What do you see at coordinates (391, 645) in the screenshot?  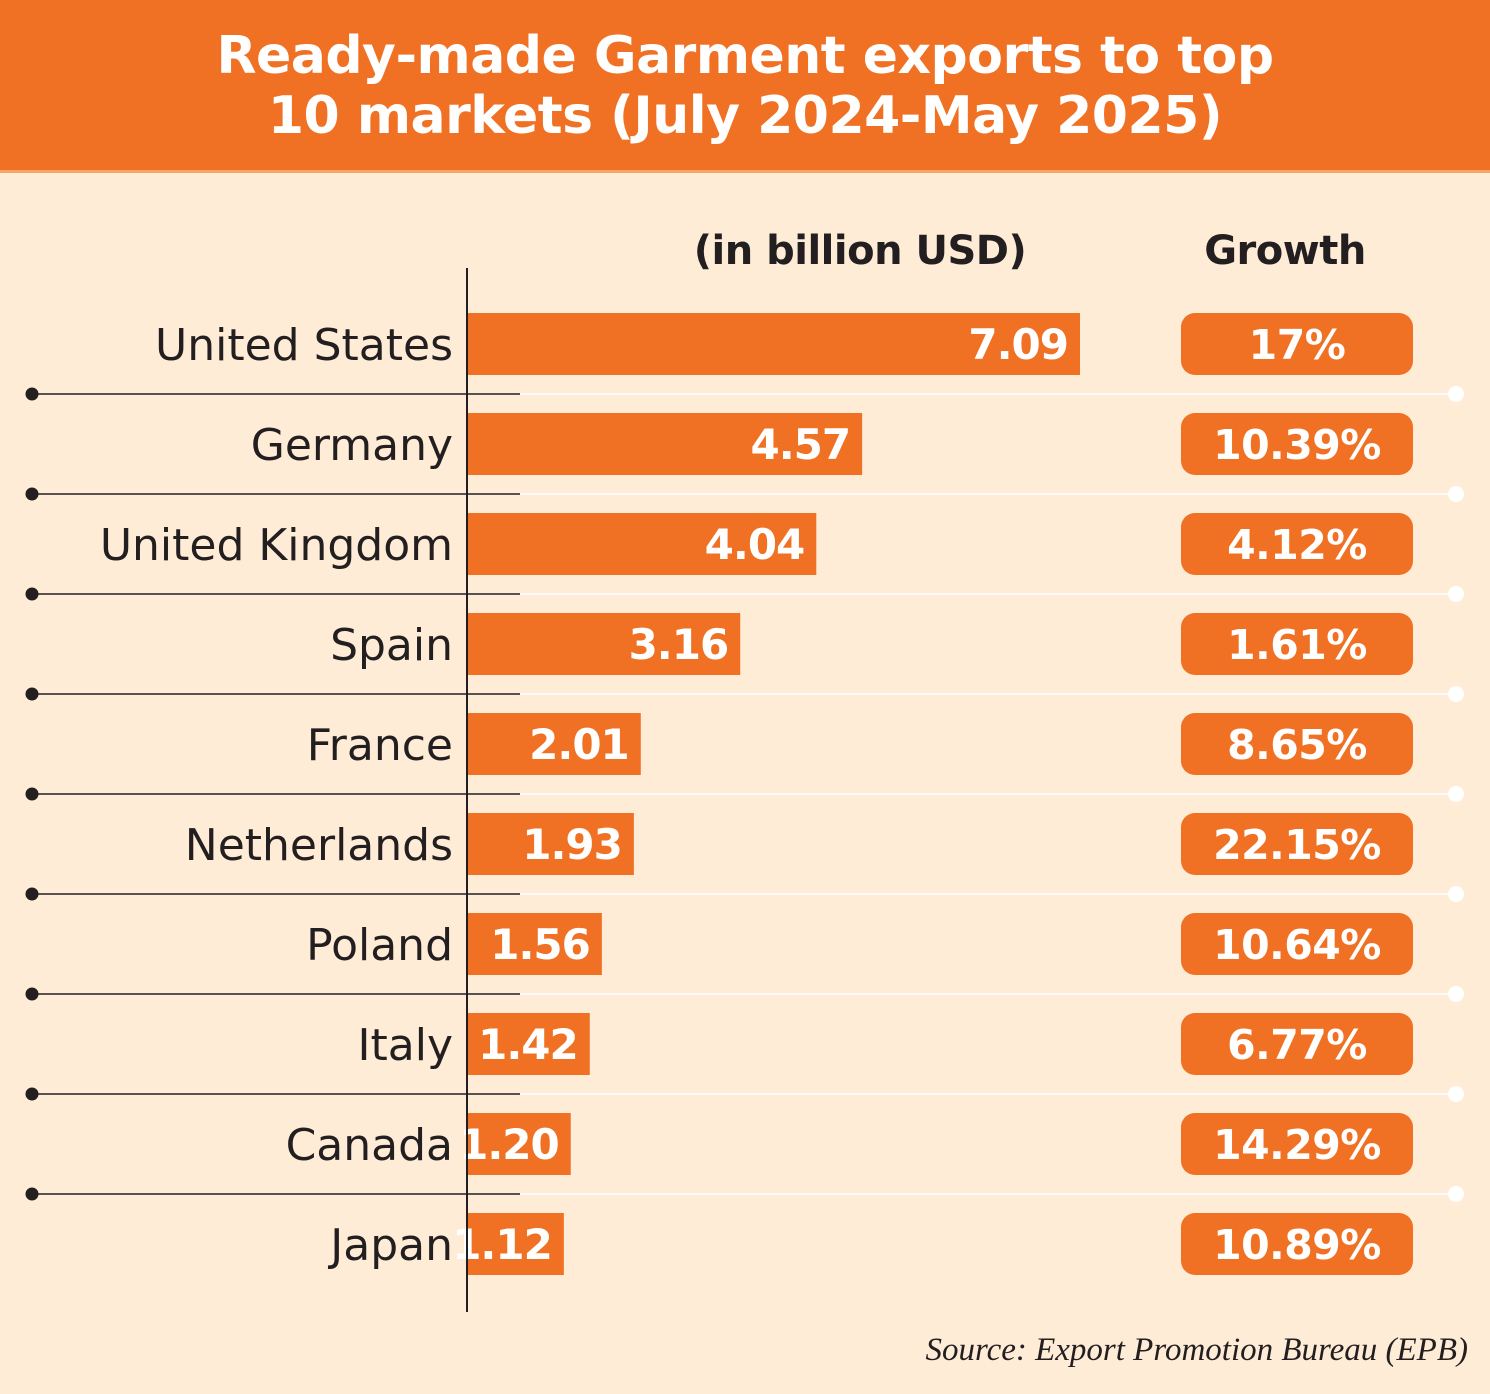 I see `category-label: Spain` at bounding box center [391, 645].